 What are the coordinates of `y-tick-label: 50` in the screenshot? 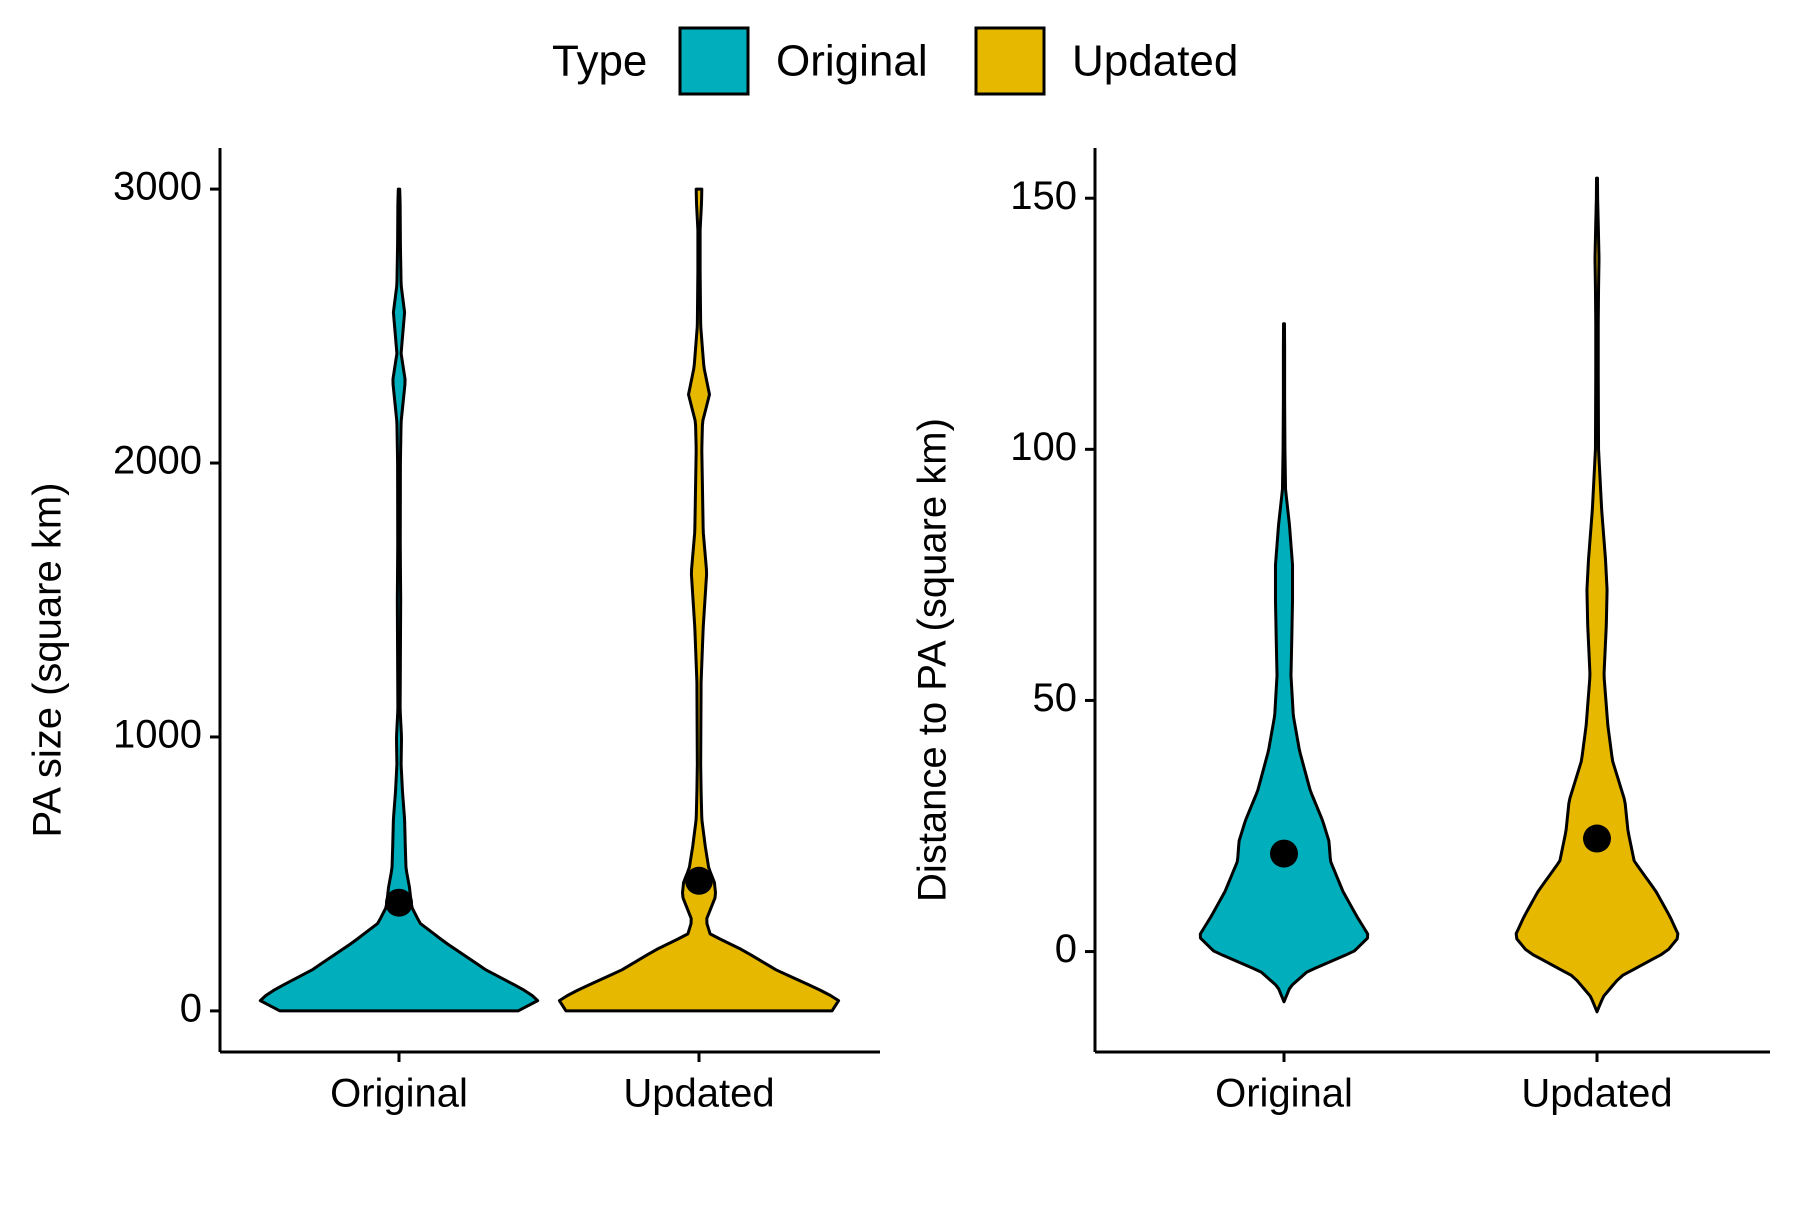 It's located at (1055, 698).